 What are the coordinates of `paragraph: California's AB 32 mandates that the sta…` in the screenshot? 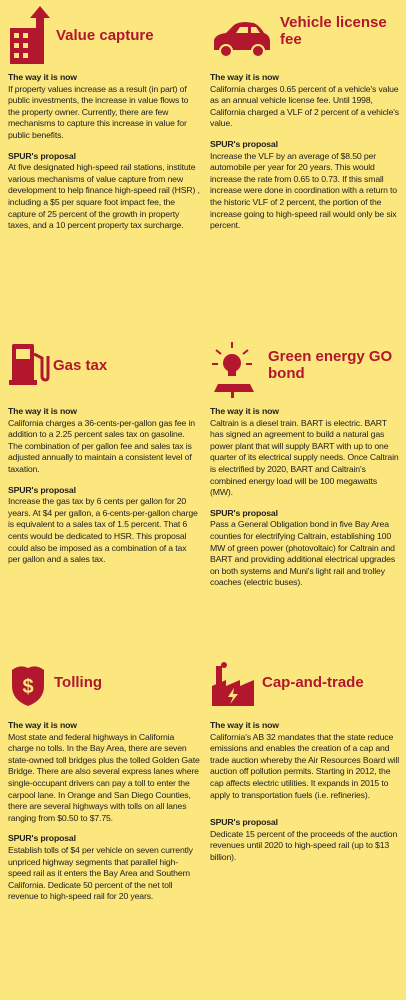 It's located at (305, 765).